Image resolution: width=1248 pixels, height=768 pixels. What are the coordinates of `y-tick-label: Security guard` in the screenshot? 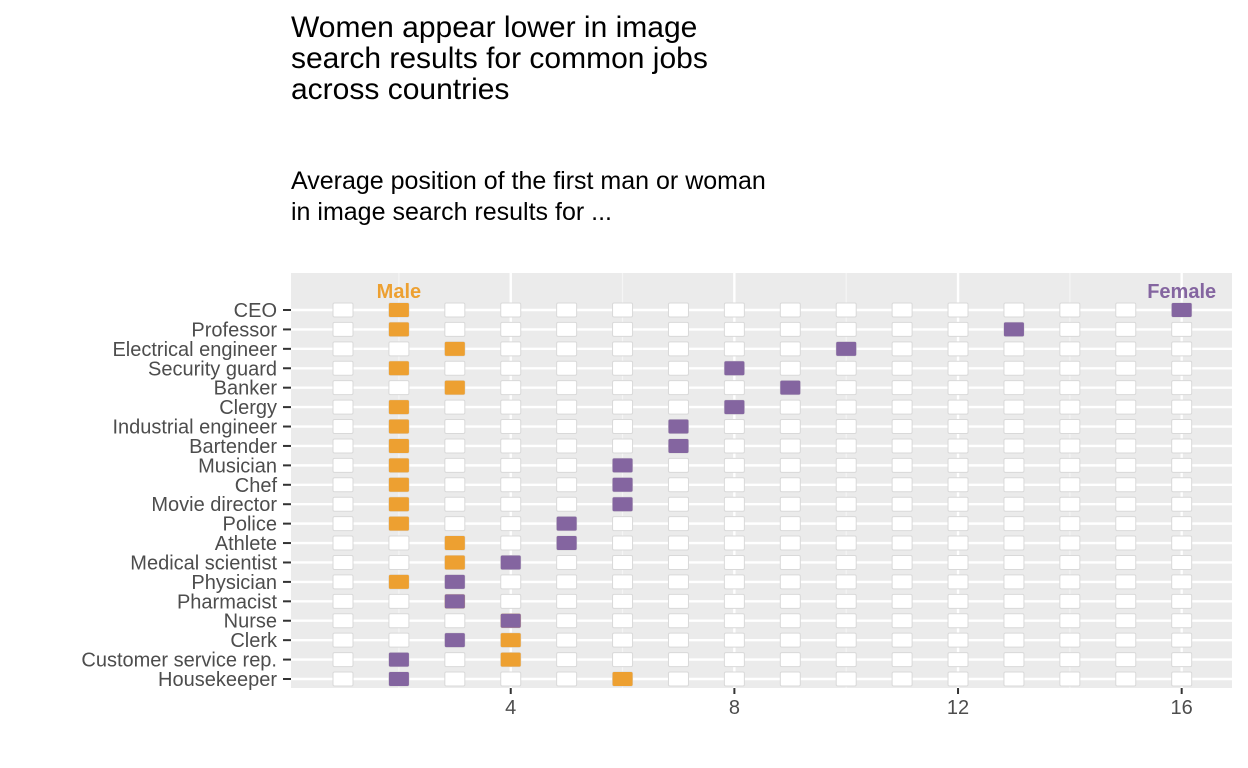 It's located at (212, 369).